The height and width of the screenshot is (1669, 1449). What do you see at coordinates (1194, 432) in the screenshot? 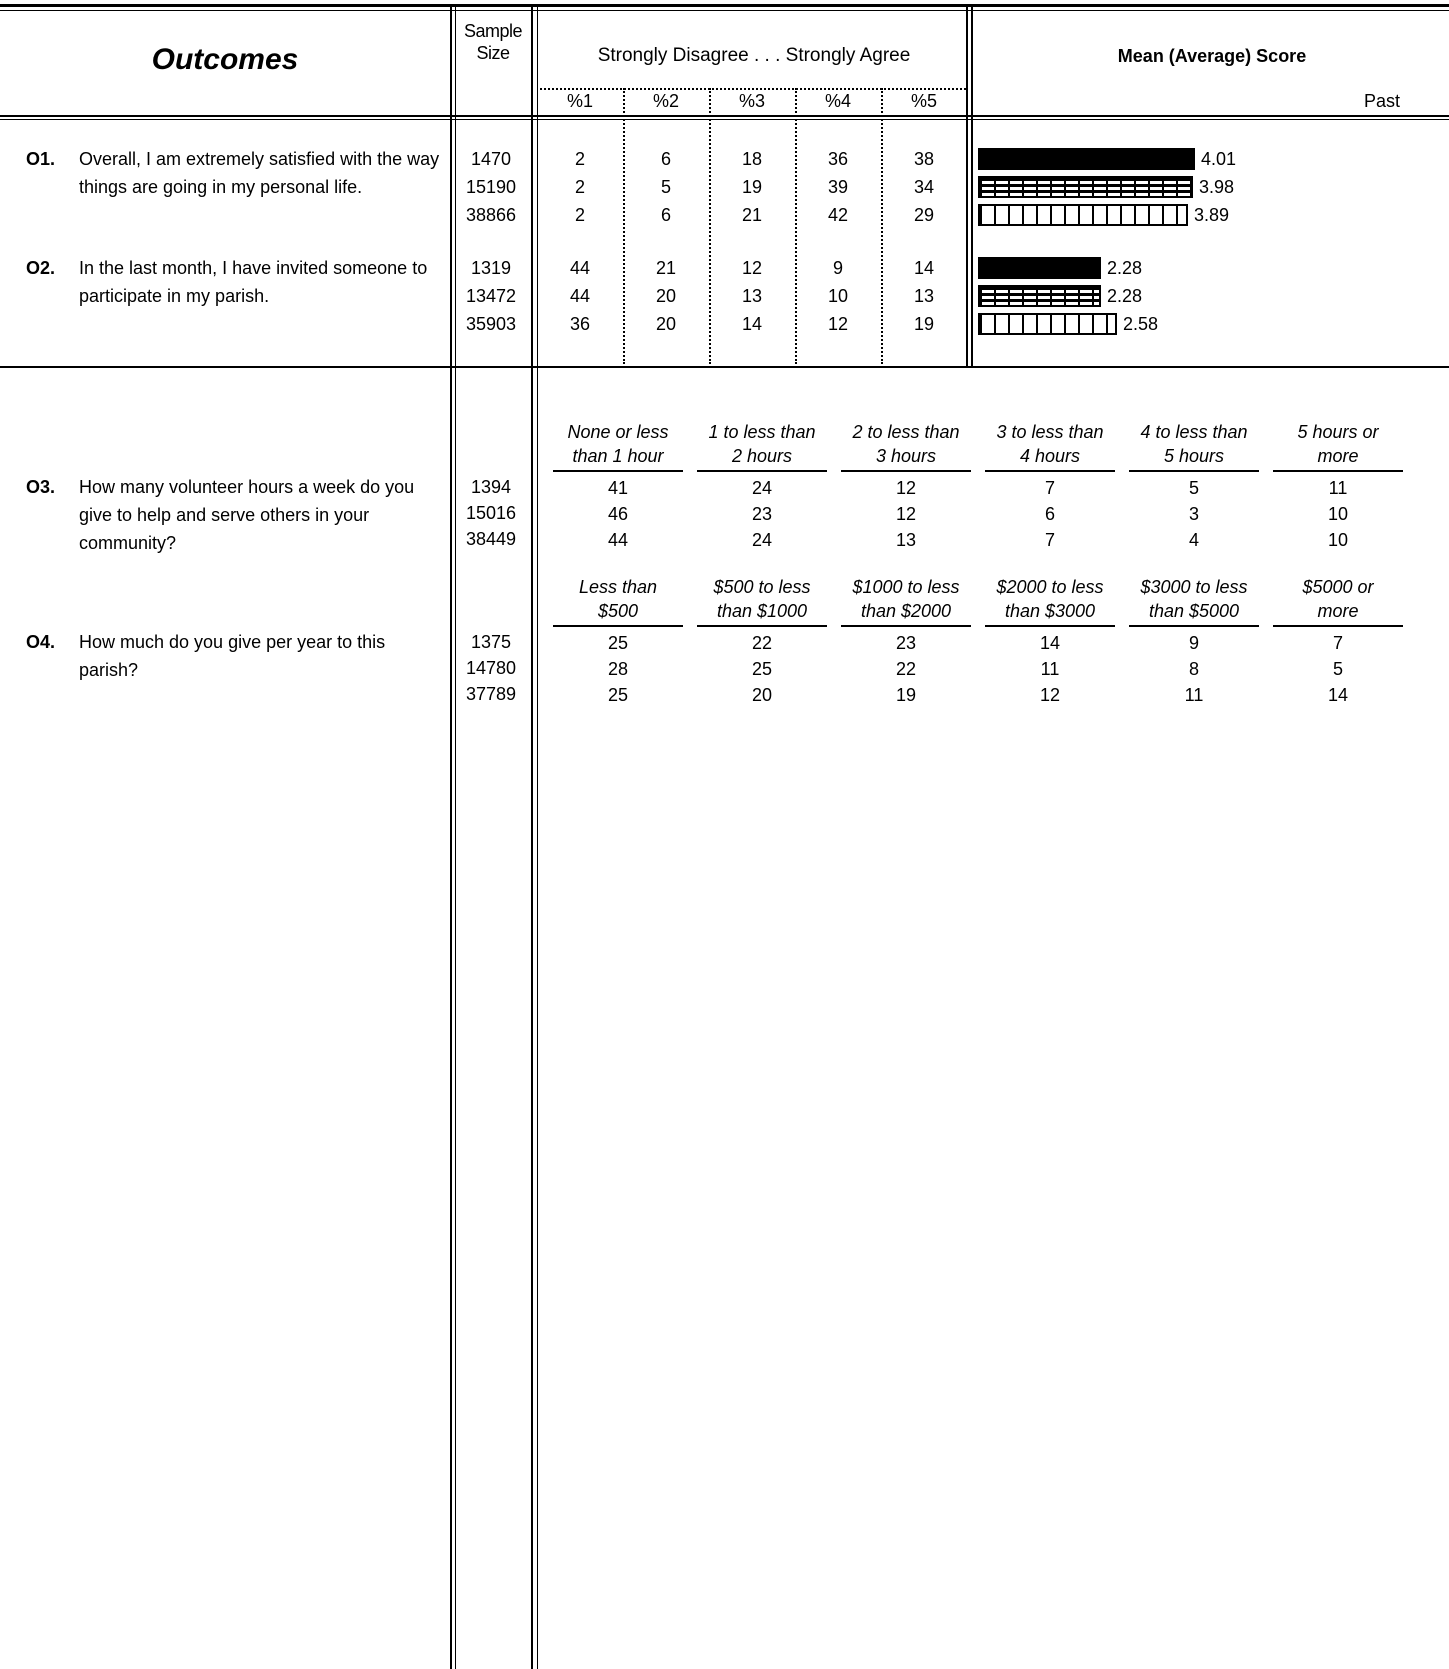
I see `category-label: 4 to less than` at bounding box center [1194, 432].